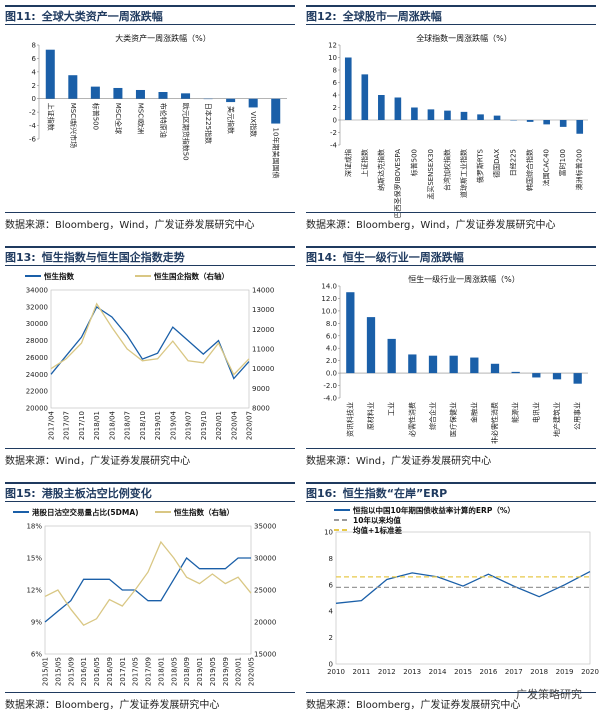 The image size is (600, 711). I want to click on source-note: 数据来源：Bloomberg，广发证券发展研究中心, so click(150, 701).